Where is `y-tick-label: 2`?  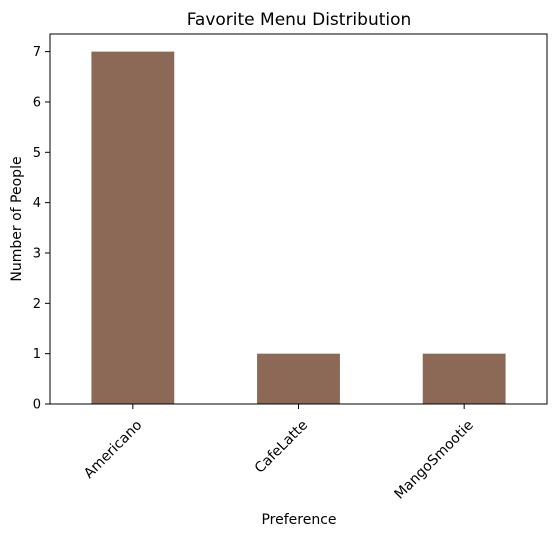
y-tick-label: 2 is located at coordinates (37, 304).